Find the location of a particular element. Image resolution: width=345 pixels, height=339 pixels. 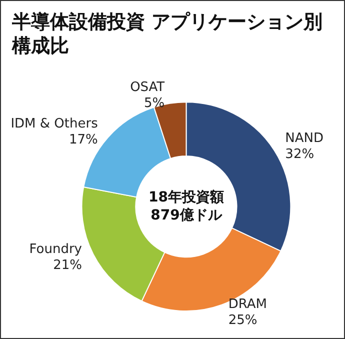

data-label: 21% is located at coordinates (67, 266).